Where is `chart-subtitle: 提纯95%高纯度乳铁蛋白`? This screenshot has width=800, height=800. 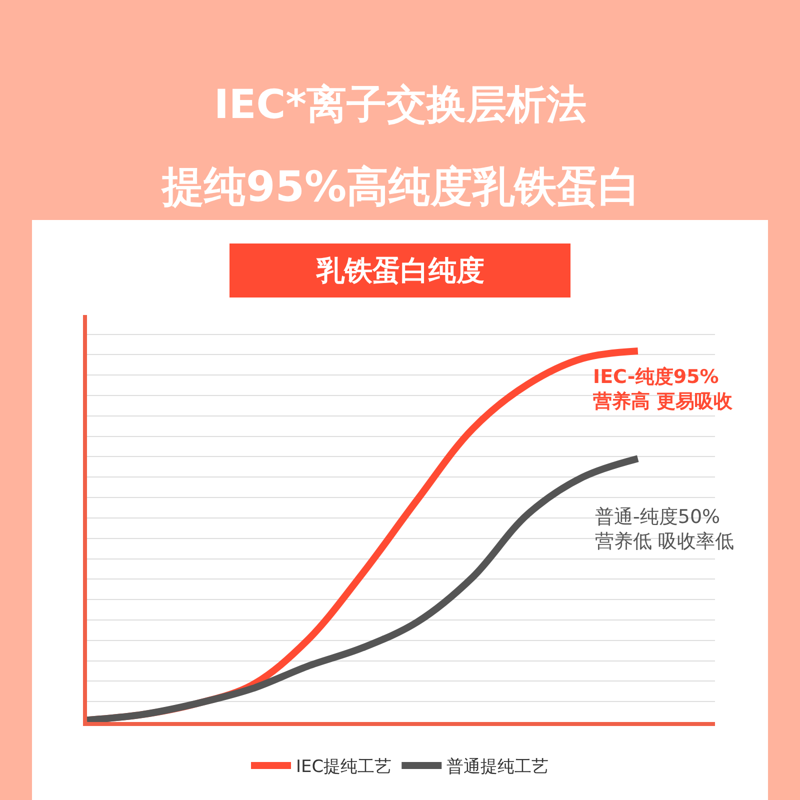
chart-subtitle: 提纯95%高纯度乳铁蛋白 is located at coordinates (400, 186).